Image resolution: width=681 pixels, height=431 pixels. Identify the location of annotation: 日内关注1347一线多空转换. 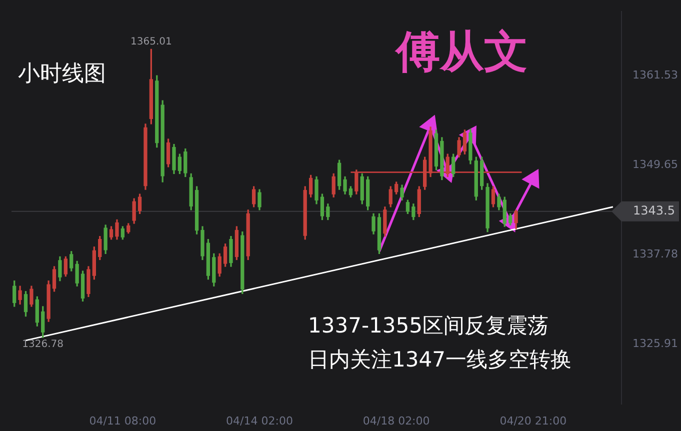
(440, 359).